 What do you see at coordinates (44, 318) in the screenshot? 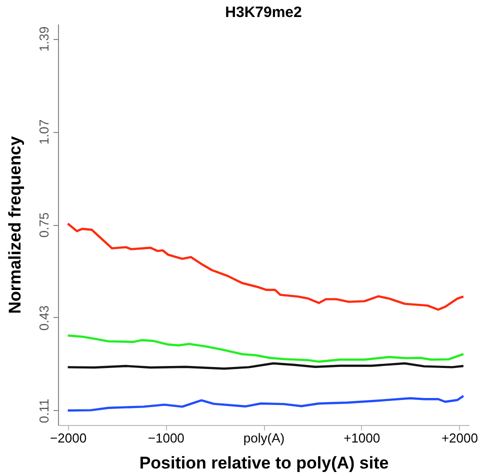
I see `y-tick-label: 0.43` at bounding box center [44, 318].